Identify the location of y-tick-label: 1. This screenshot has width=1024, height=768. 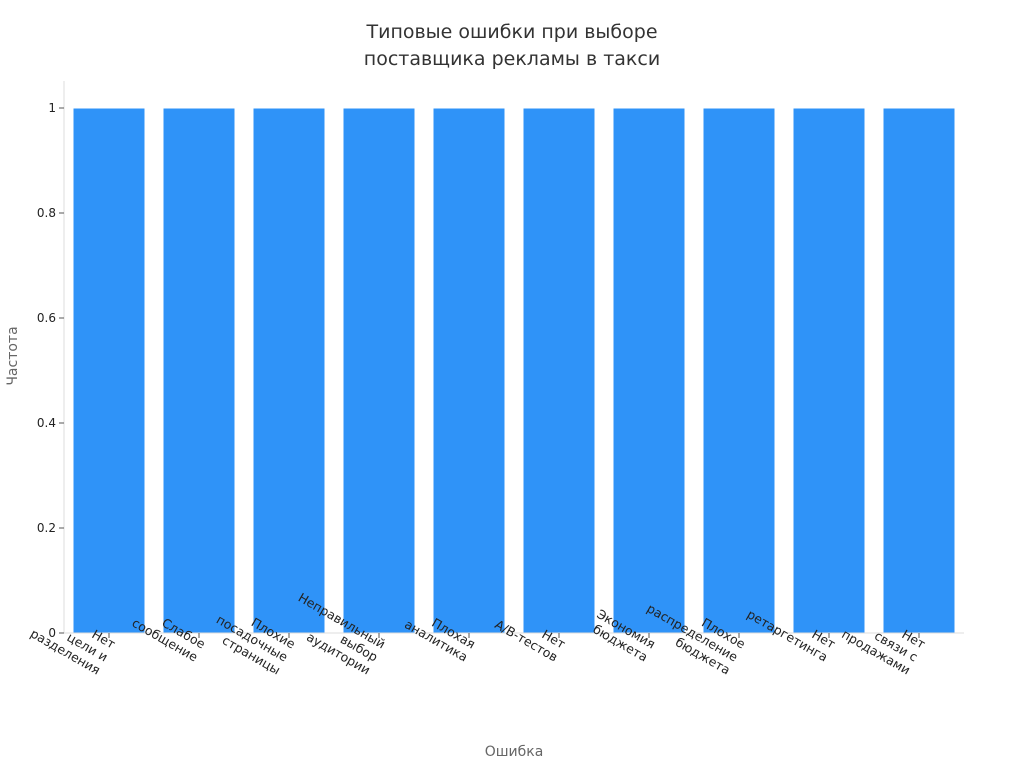
(52, 108).